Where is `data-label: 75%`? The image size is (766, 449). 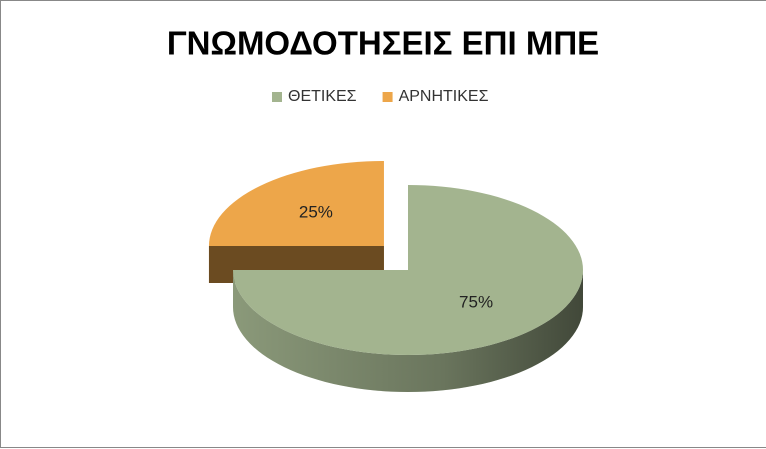
data-label: 75% is located at coordinates (476, 302).